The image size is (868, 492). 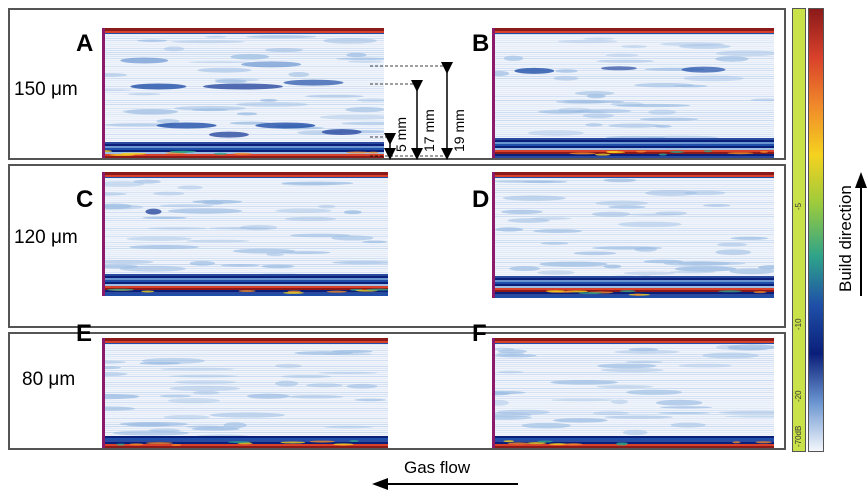 I want to click on panel-label-b: B, so click(x=481, y=43).